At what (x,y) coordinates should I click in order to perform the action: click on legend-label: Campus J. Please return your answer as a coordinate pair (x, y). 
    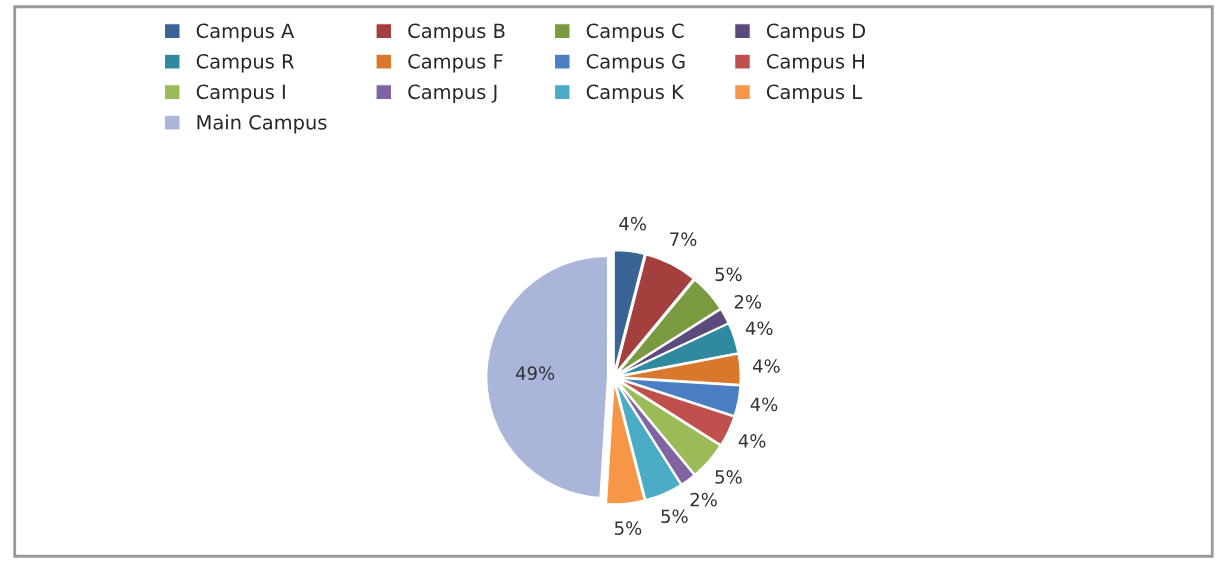
    Looking at the image, I should click on (452, 93).